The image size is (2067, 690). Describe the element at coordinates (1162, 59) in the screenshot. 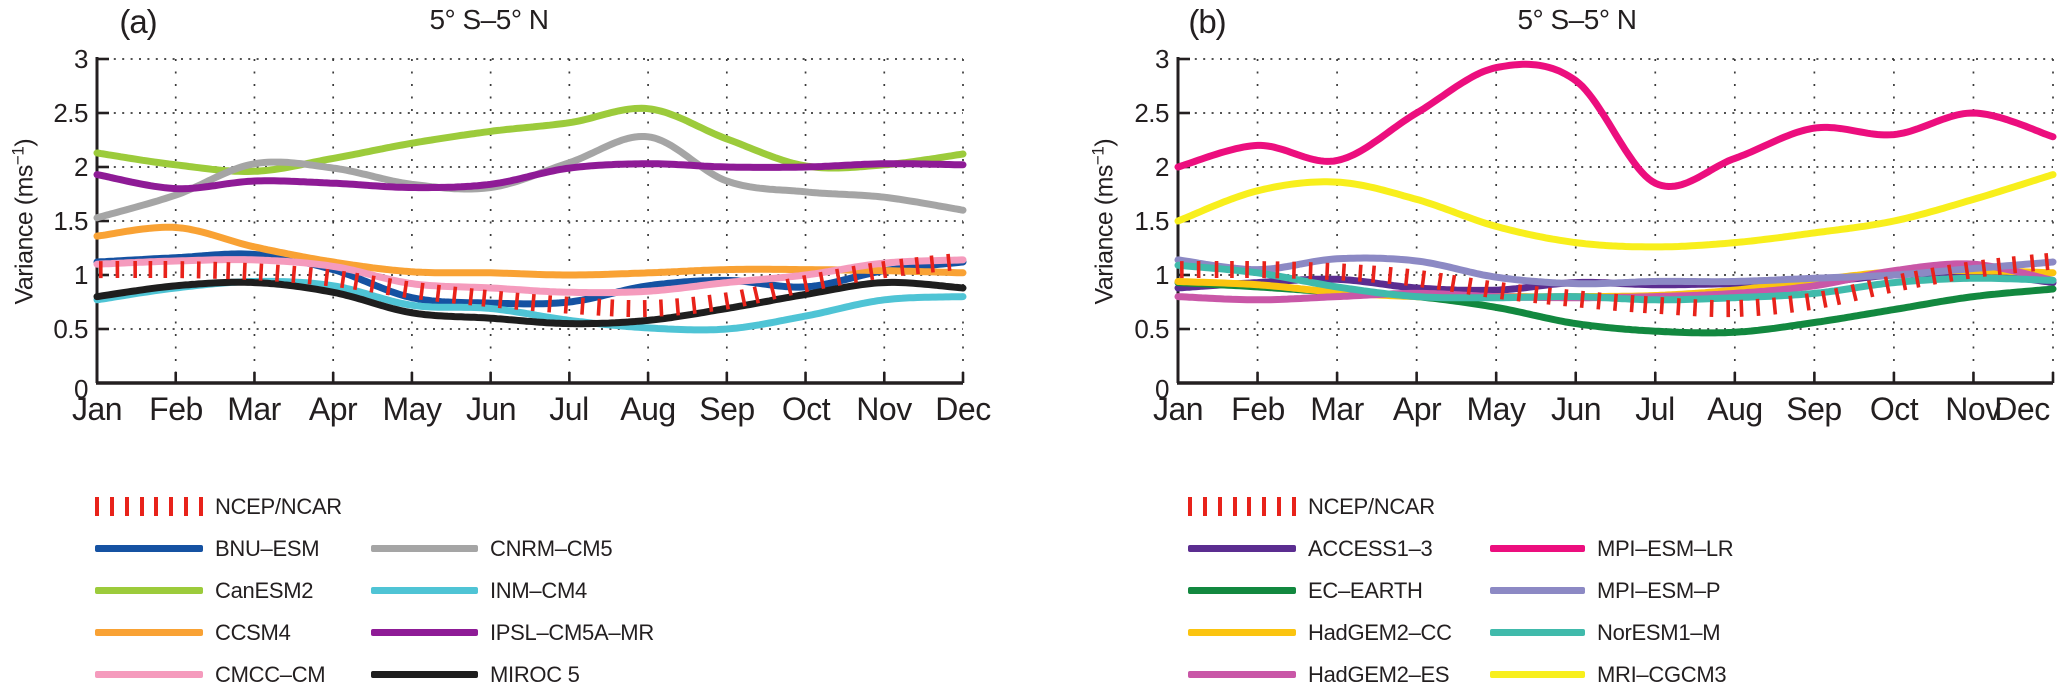

I see `y-tick-label-b-3: 3` at that location.